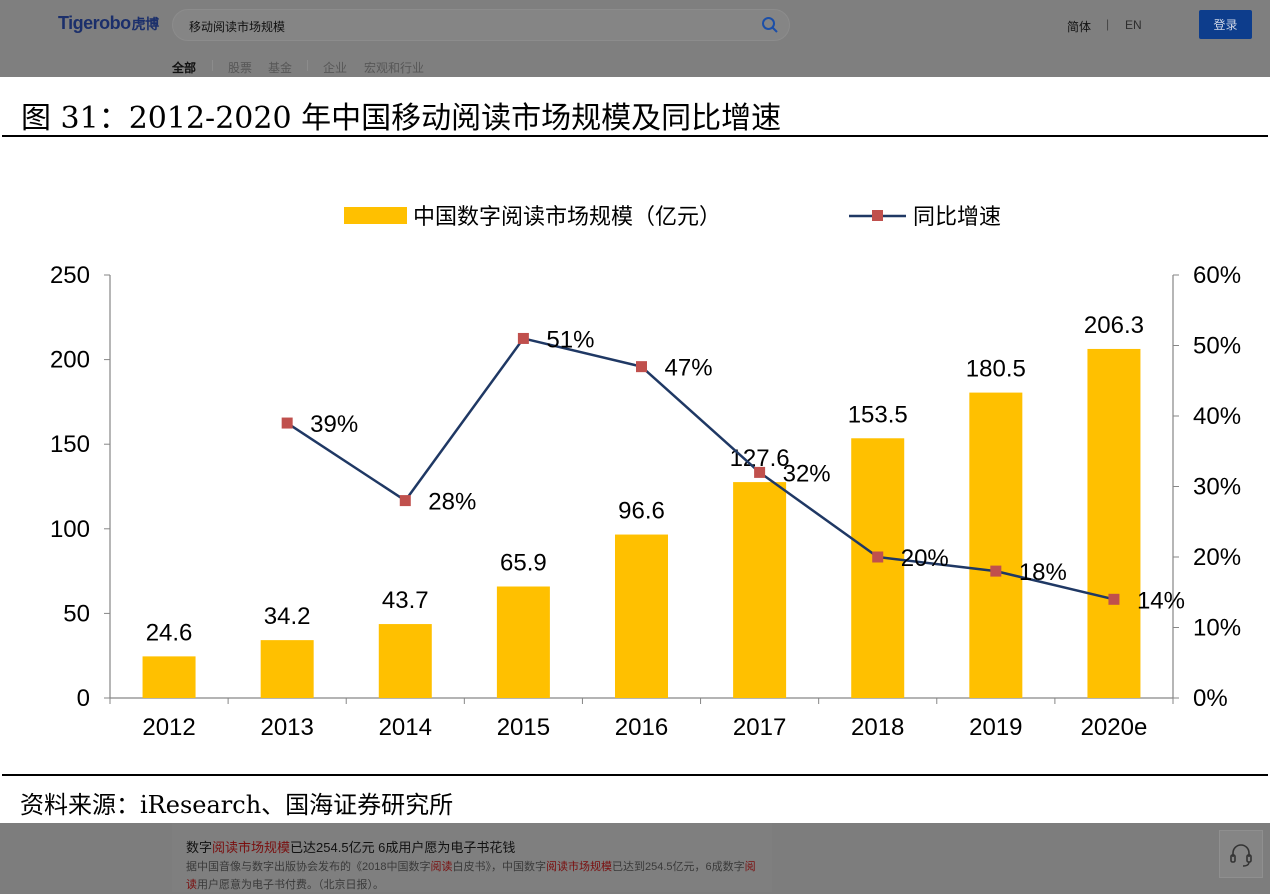 The width and height of the screenshot is (1270, 894). I want to click on x-axis-tick-label: 2016, so click(641, 727).